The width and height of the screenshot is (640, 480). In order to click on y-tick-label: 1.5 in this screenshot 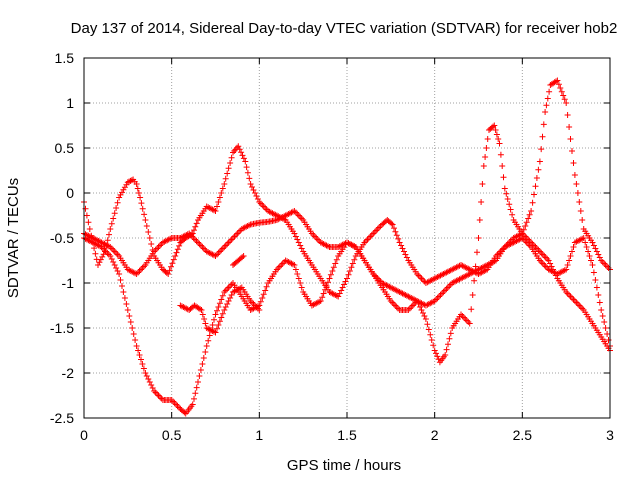, I will do `click(65, 58)`.